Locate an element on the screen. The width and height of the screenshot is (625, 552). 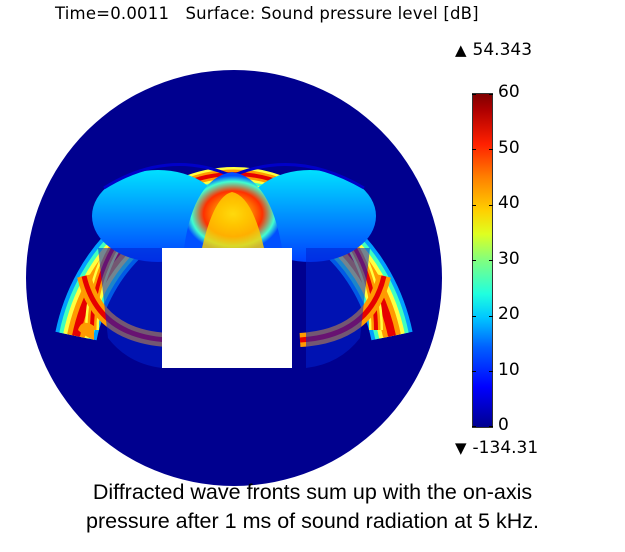
colorbar-tick-label: 30 is located at coordinates (509, 259).